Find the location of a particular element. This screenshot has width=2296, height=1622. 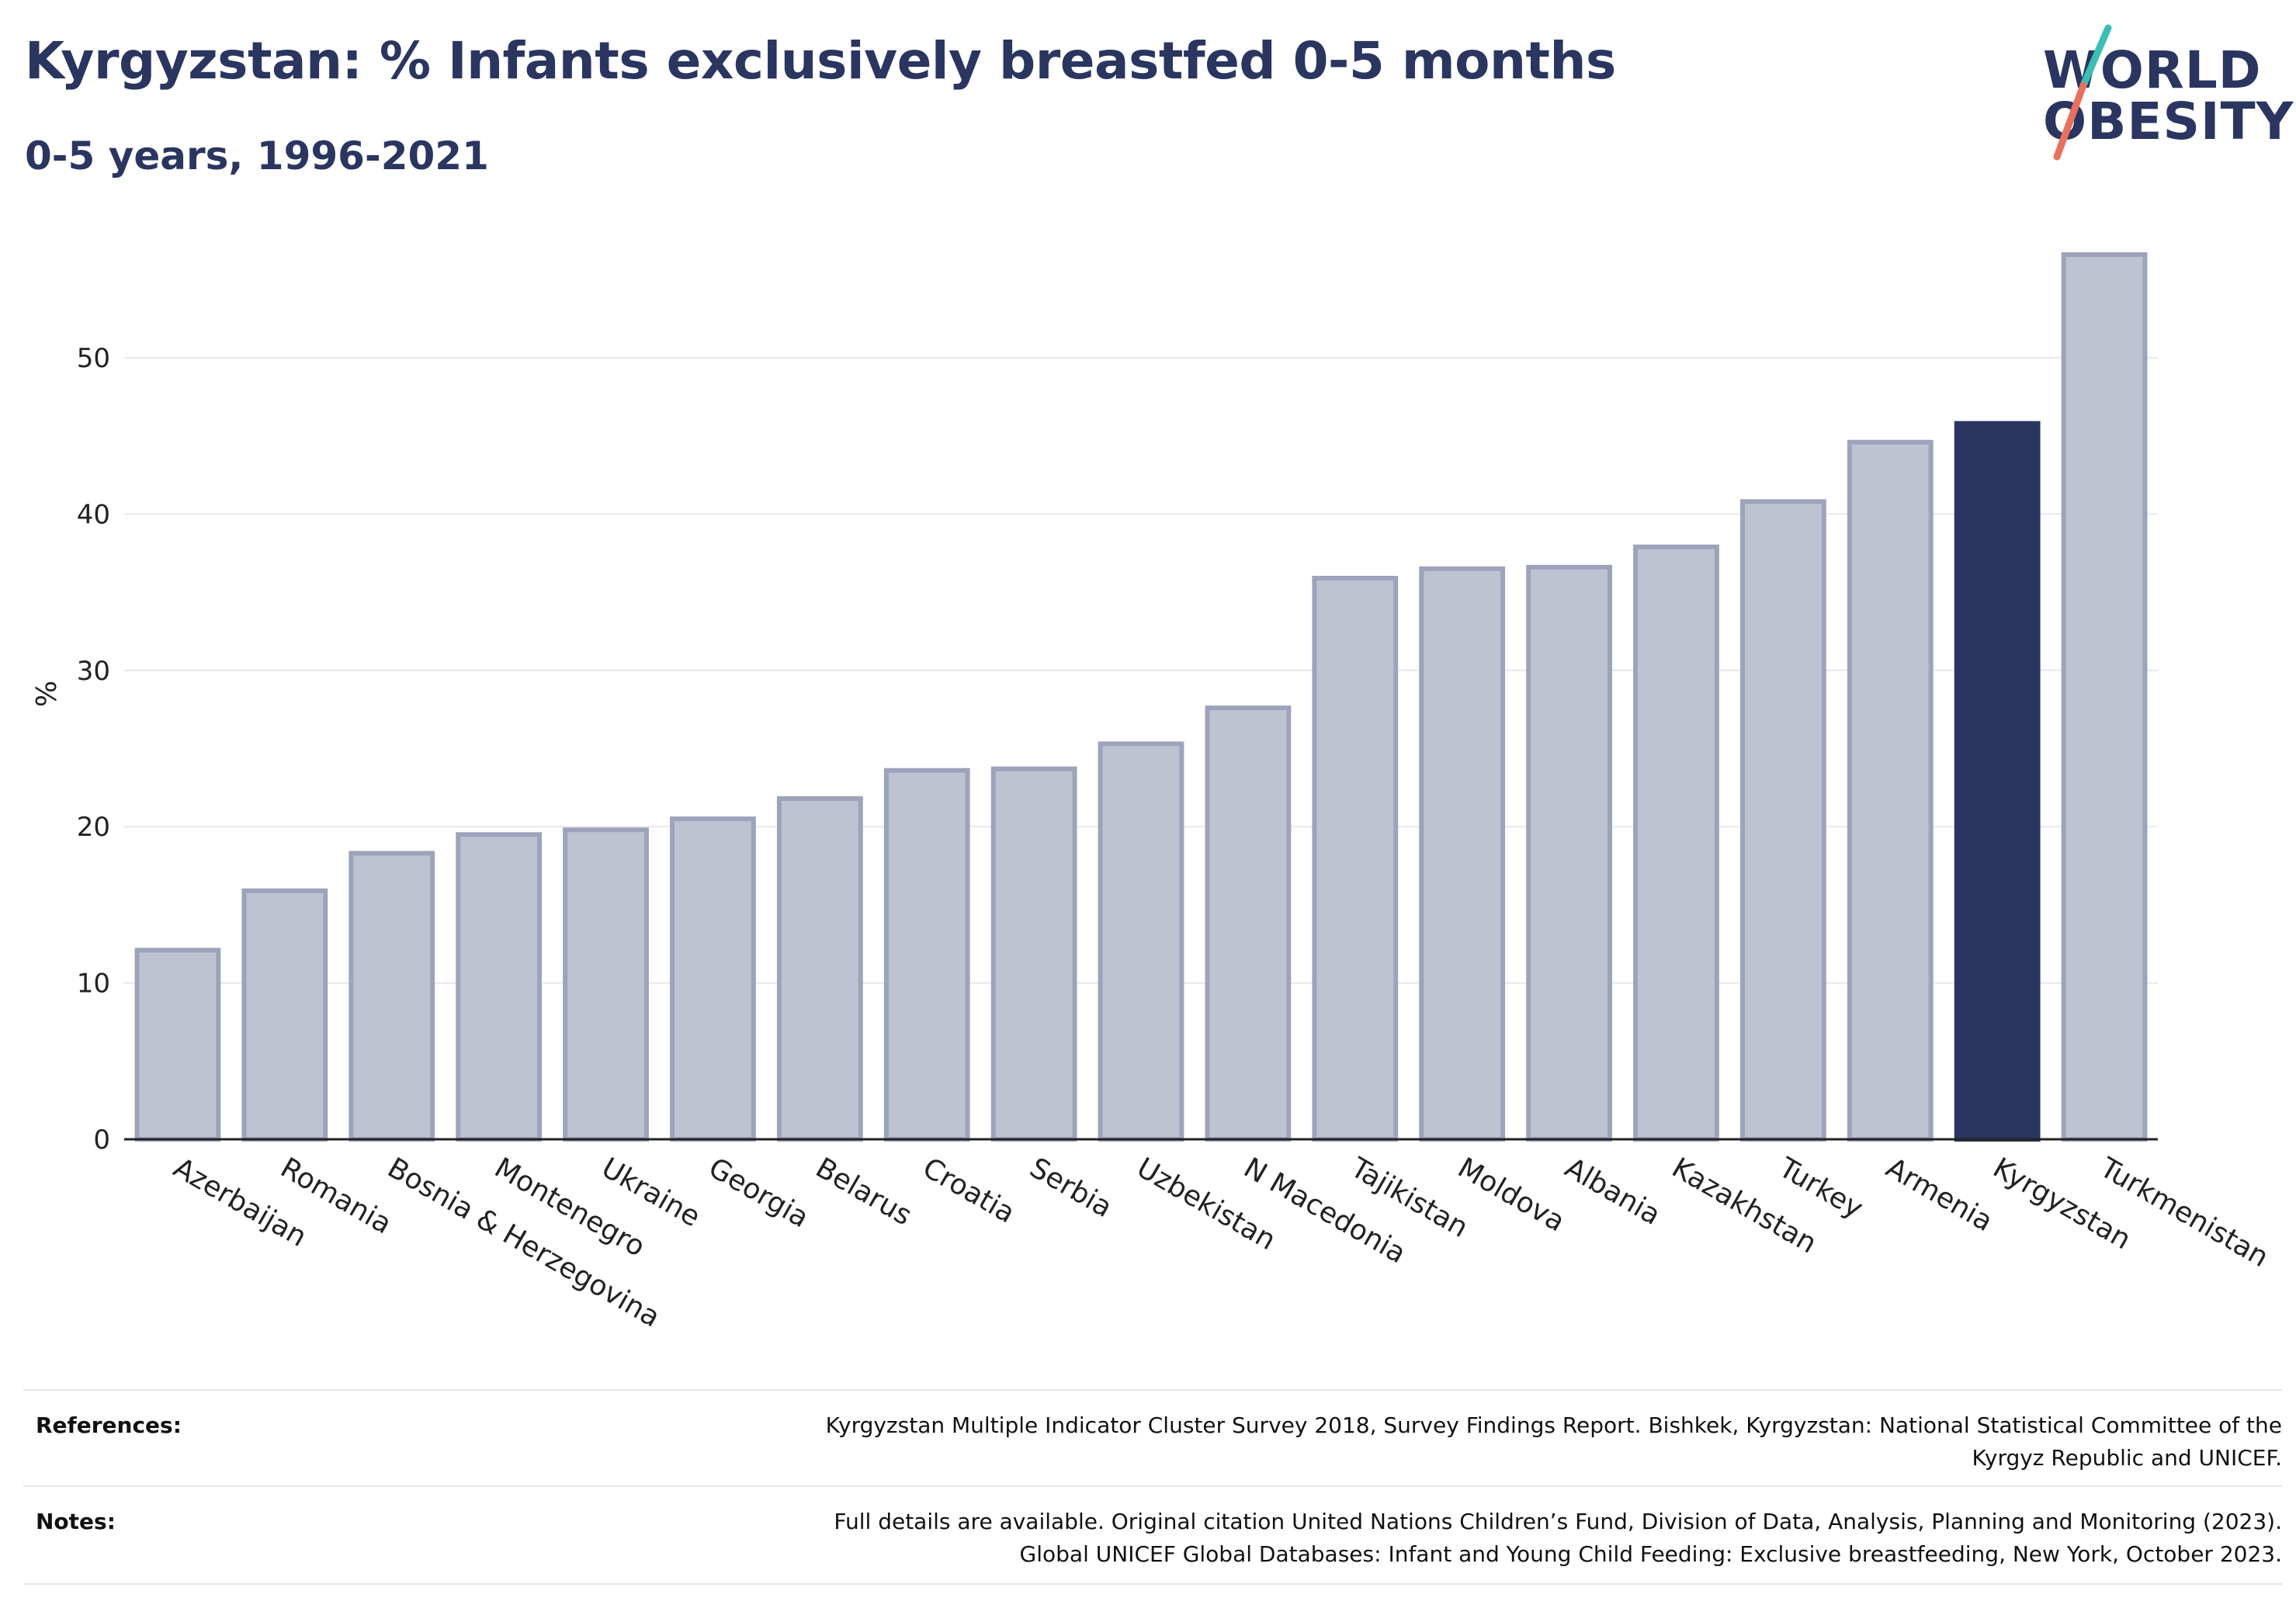

references-line-2: Kyrgyz Republic and UNICEF. is located at coordinates (2127, 1458).